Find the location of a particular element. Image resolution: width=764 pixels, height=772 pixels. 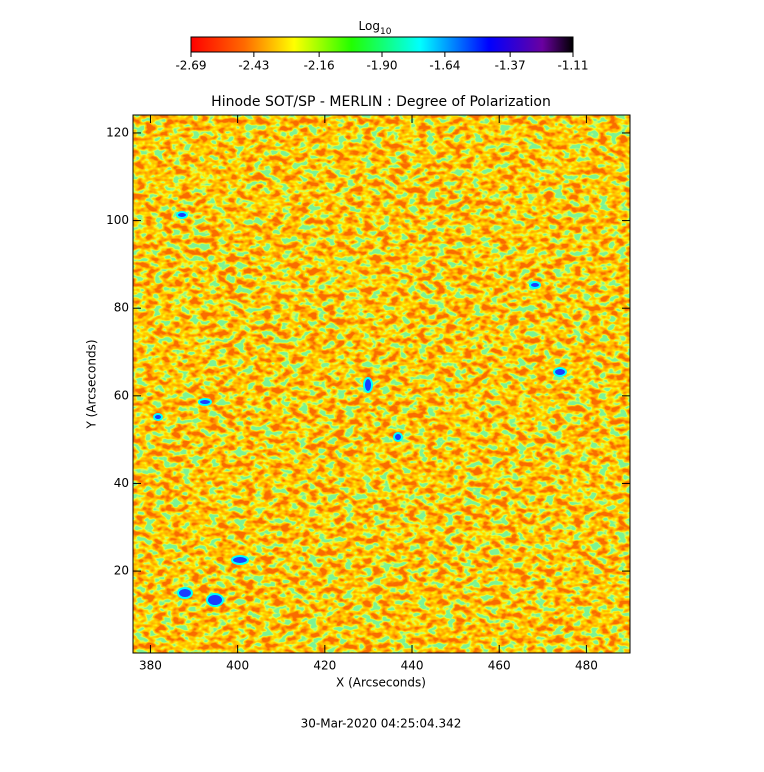

x-axis-label: X (Arcseconds) is located at coordinates (381, 683).